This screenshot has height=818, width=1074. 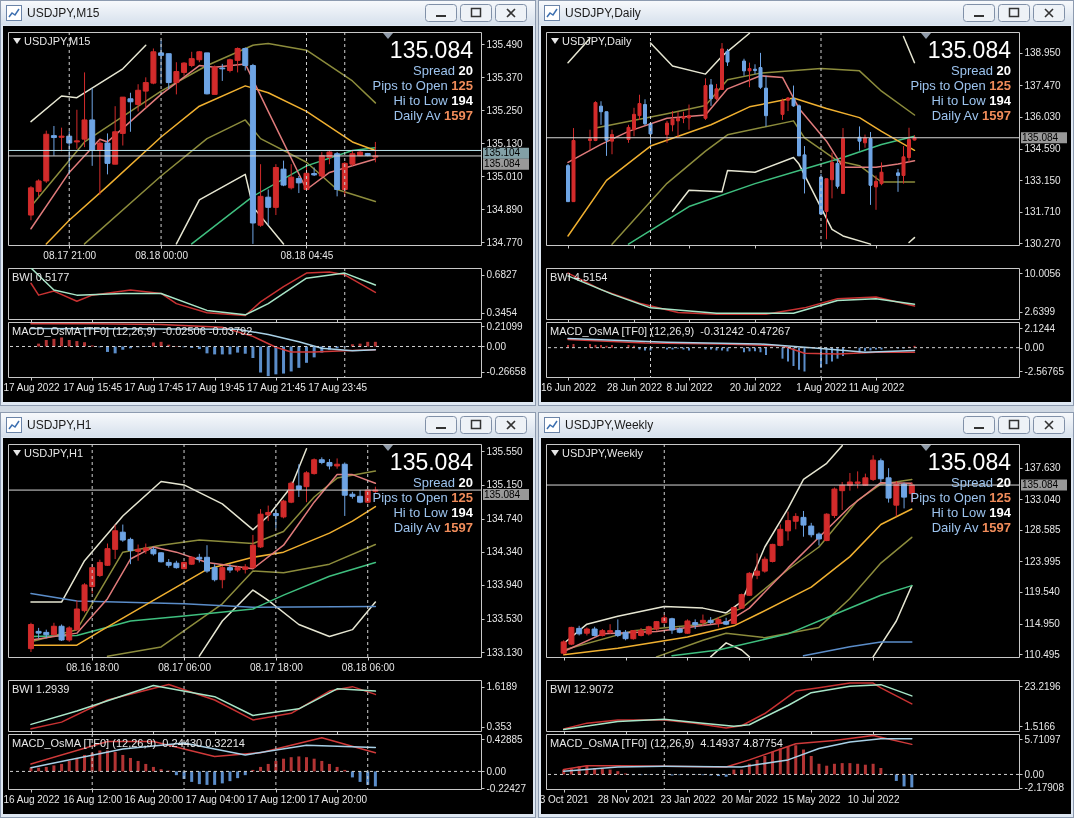 I want to click on chart-title: BWI 4.5154, so click(x=579, y=277).